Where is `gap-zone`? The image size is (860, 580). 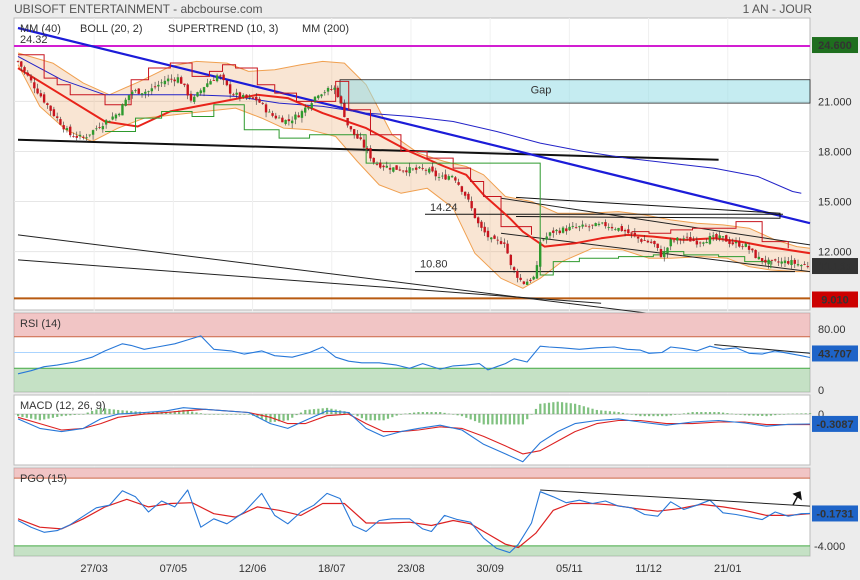 gap-zone is located at coordinates (575, 91).